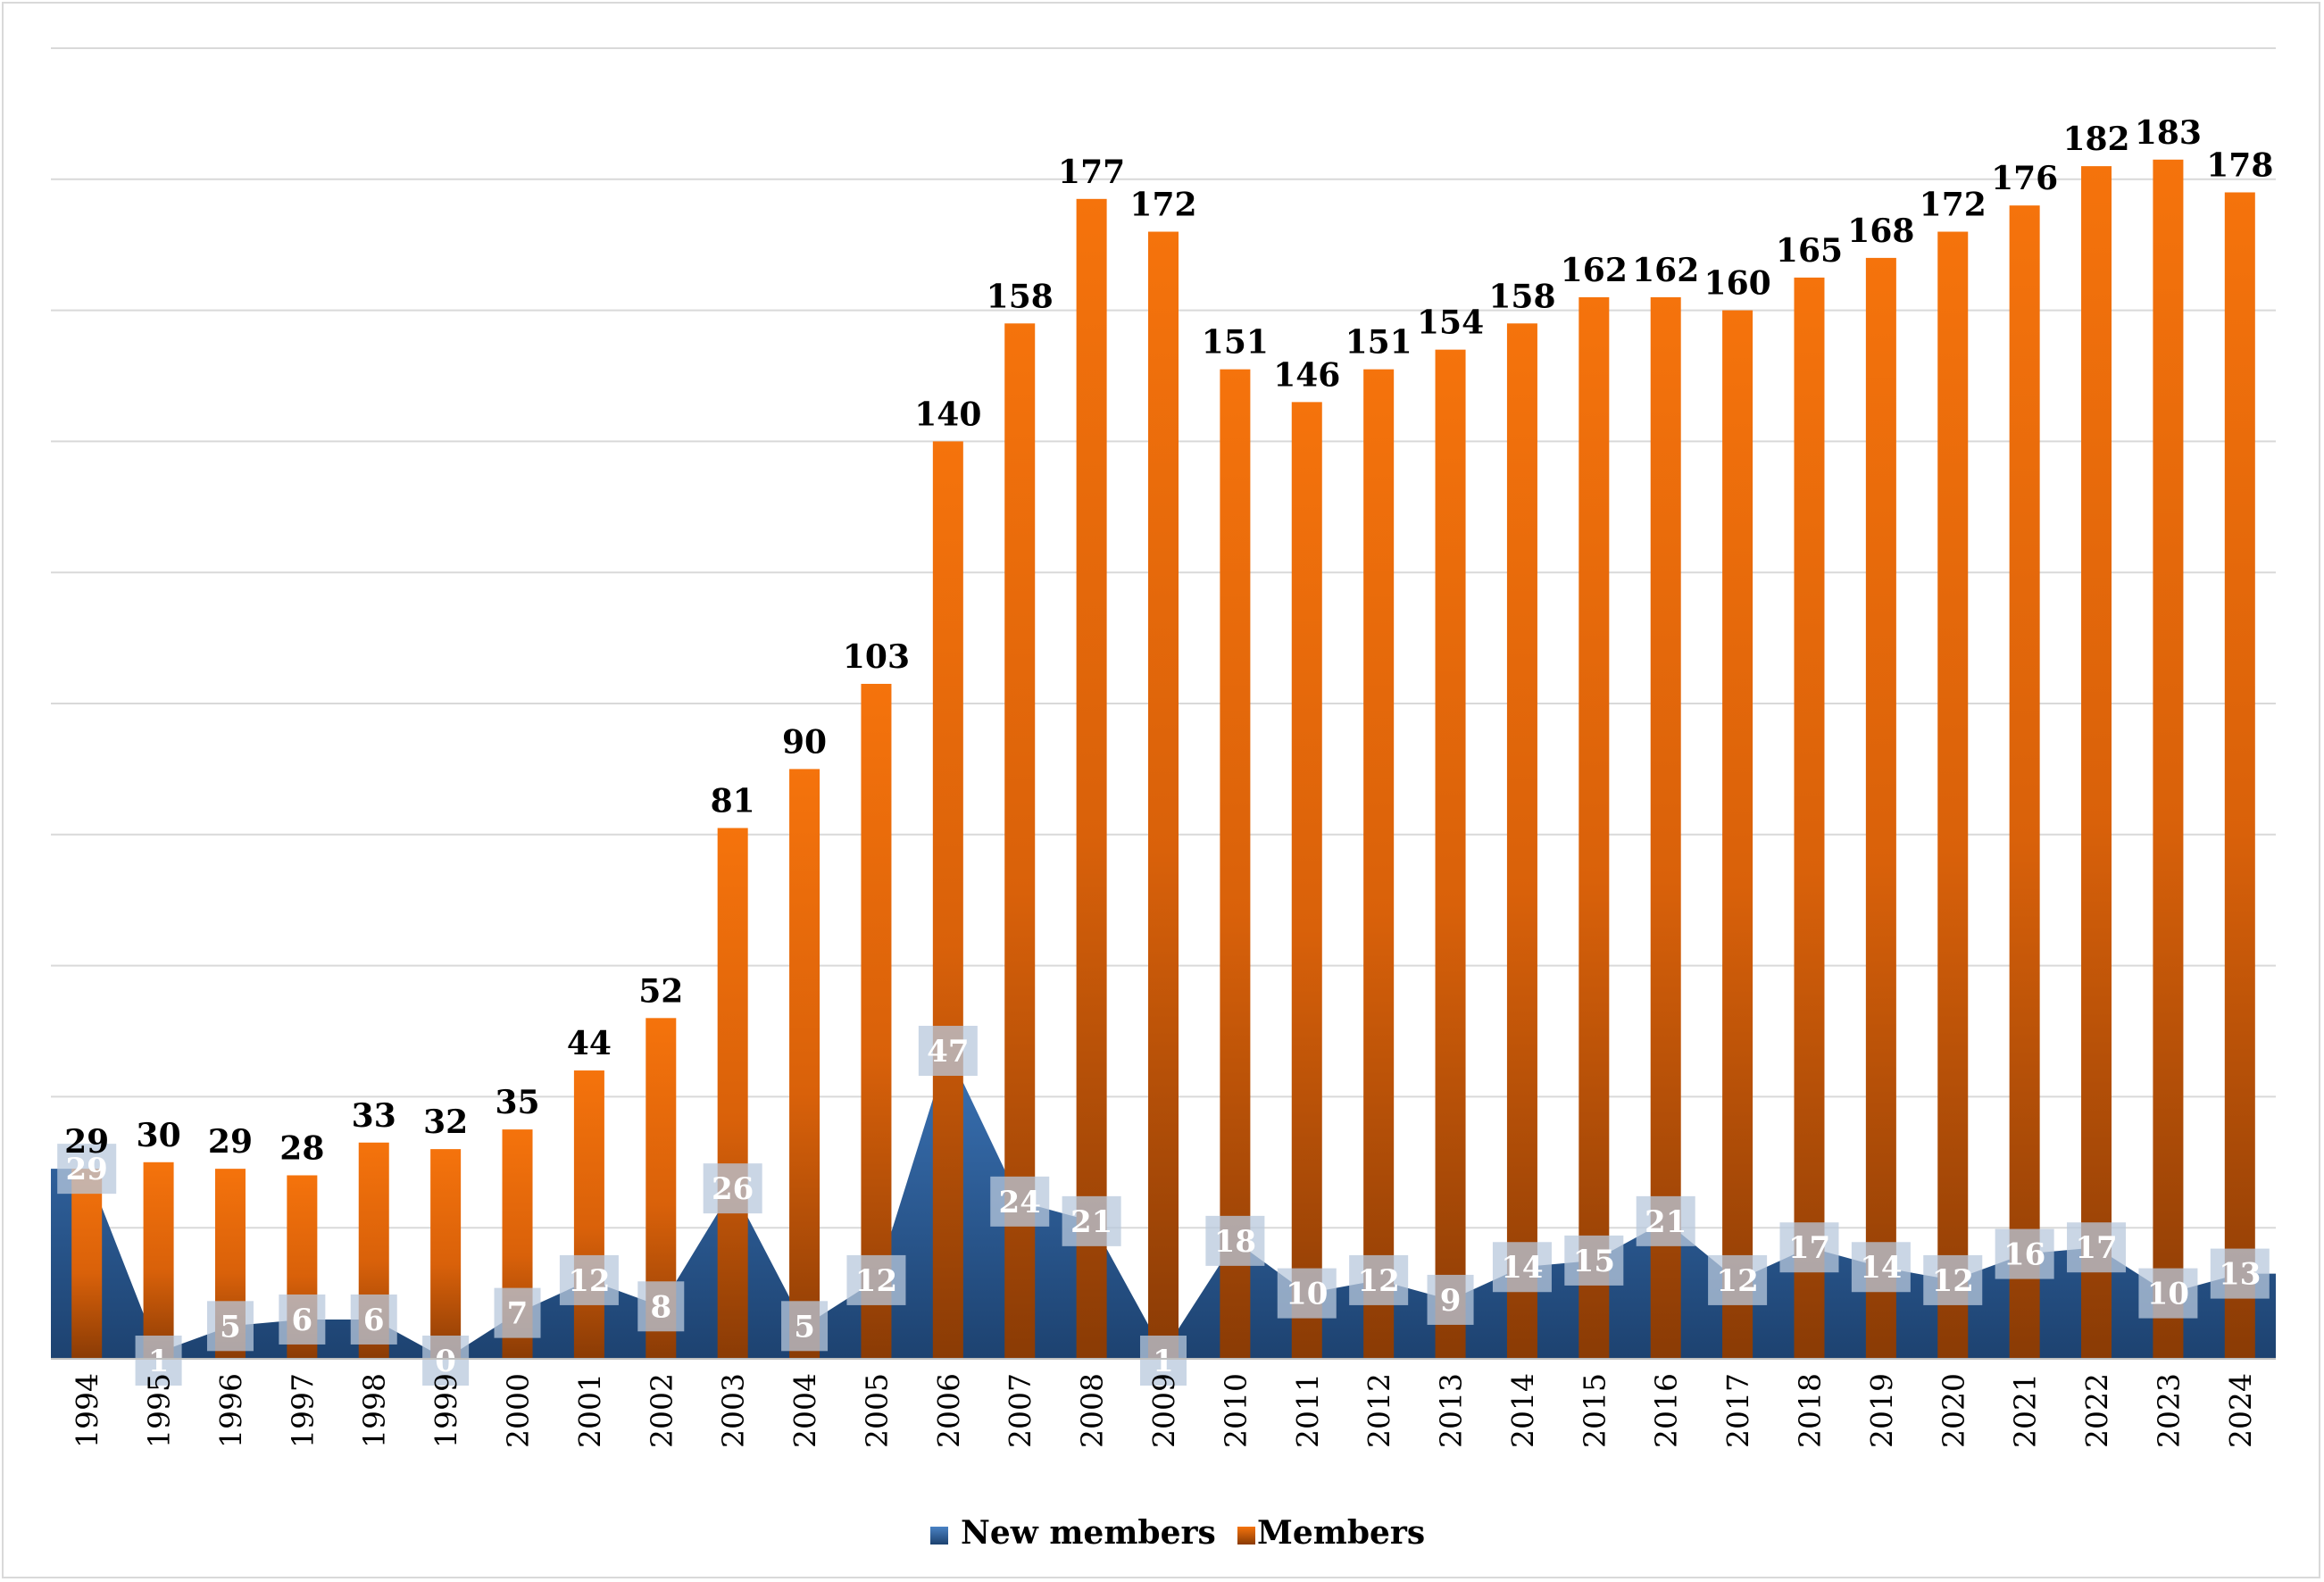  What do you see at coordinates (86, 1142) in the screenshot?
I see `members-data-label: 29` at bounding box center [86, 1142].